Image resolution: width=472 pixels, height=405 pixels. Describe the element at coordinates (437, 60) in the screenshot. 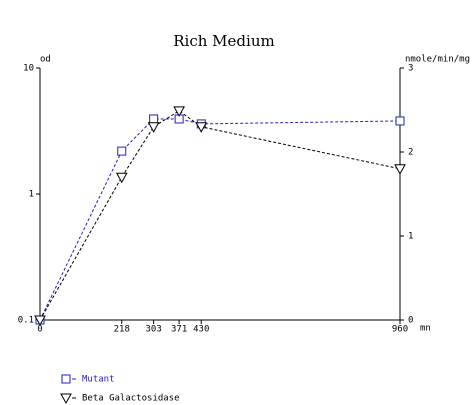

I see `y2-axis-label: nmole/min/mg` at that location.